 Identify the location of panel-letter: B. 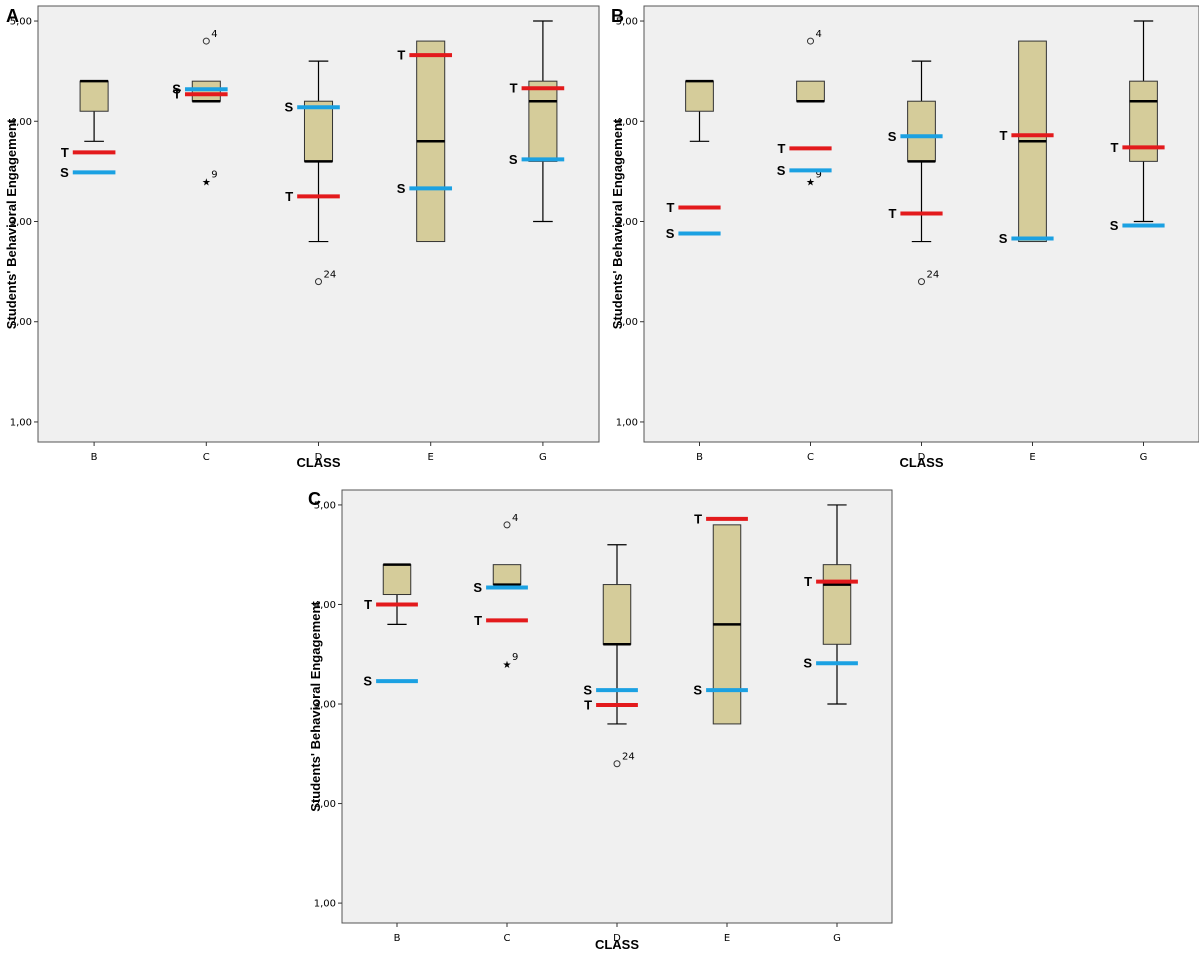
(617, 16).